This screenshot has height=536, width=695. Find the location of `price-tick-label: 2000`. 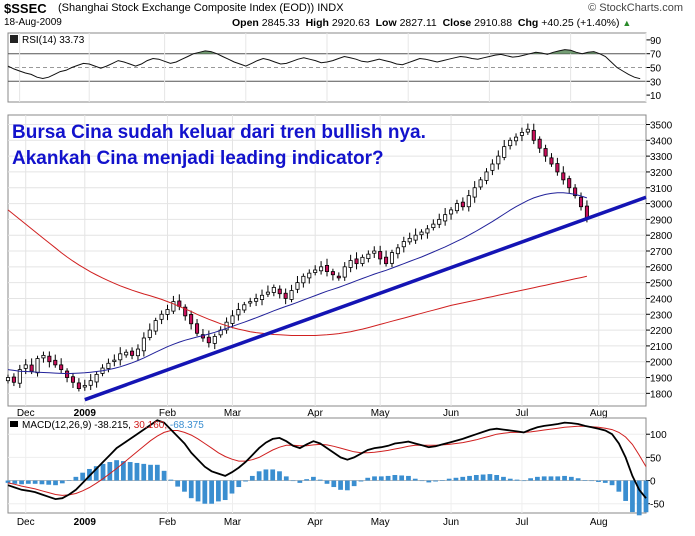

price-tick-label: 2000 is located at coordinates (661, 363).